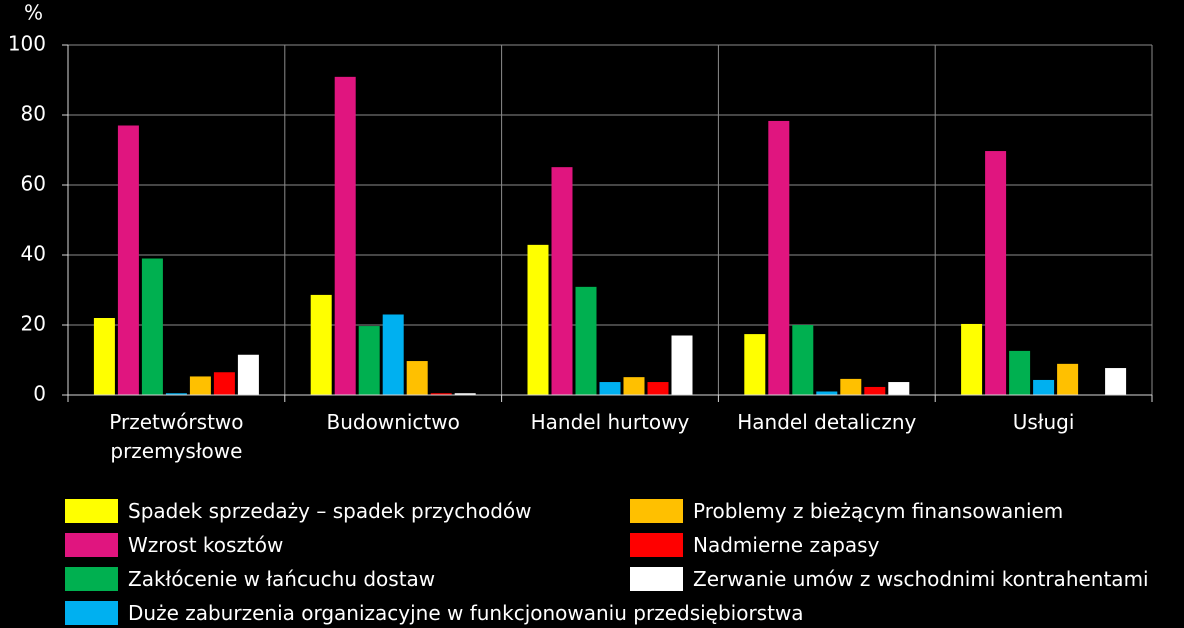 Image resolution: width=1184 pixels, height=628 pixels. I want to click on legend-item: Wzrost kosztów, so click(174, 545).